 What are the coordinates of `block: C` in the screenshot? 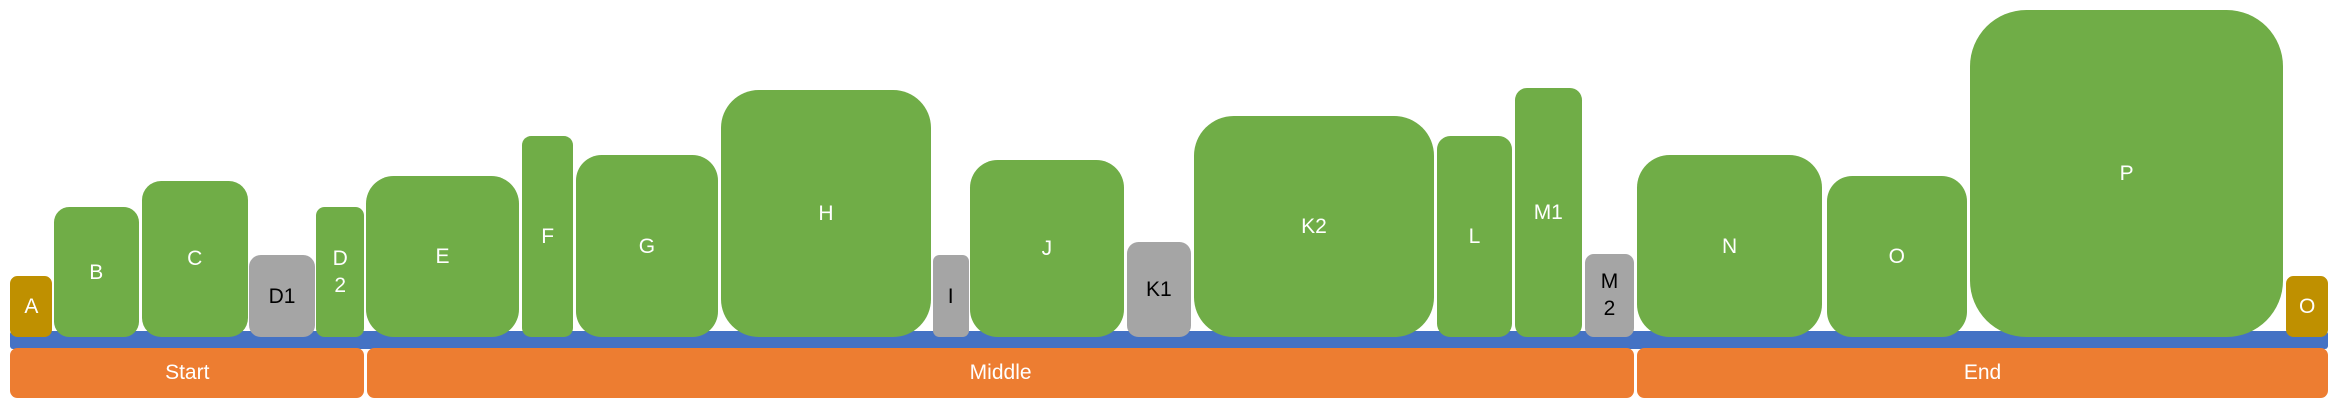 It's located at (194, 259).